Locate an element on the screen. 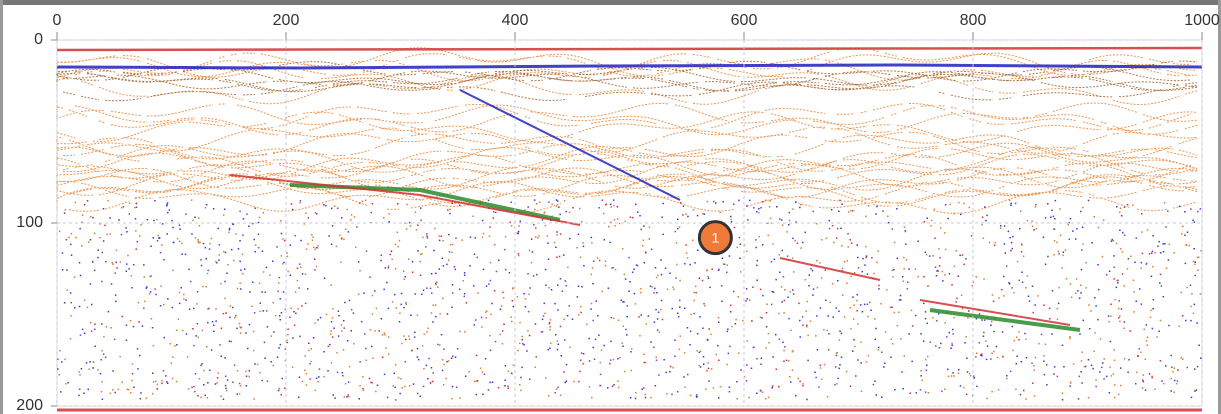 The height and width of the screenshot is (414, 1221). x-tick-label: 400 is located at coordinates (515, 20).